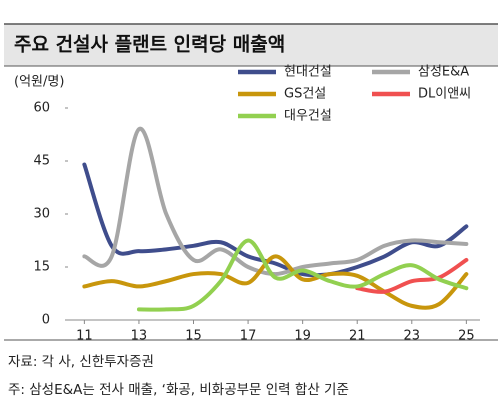  What do you see at coordinates (84, 336) in the screenshot?
I see `x-tick-label: 11` at bounding box center [84, 336].